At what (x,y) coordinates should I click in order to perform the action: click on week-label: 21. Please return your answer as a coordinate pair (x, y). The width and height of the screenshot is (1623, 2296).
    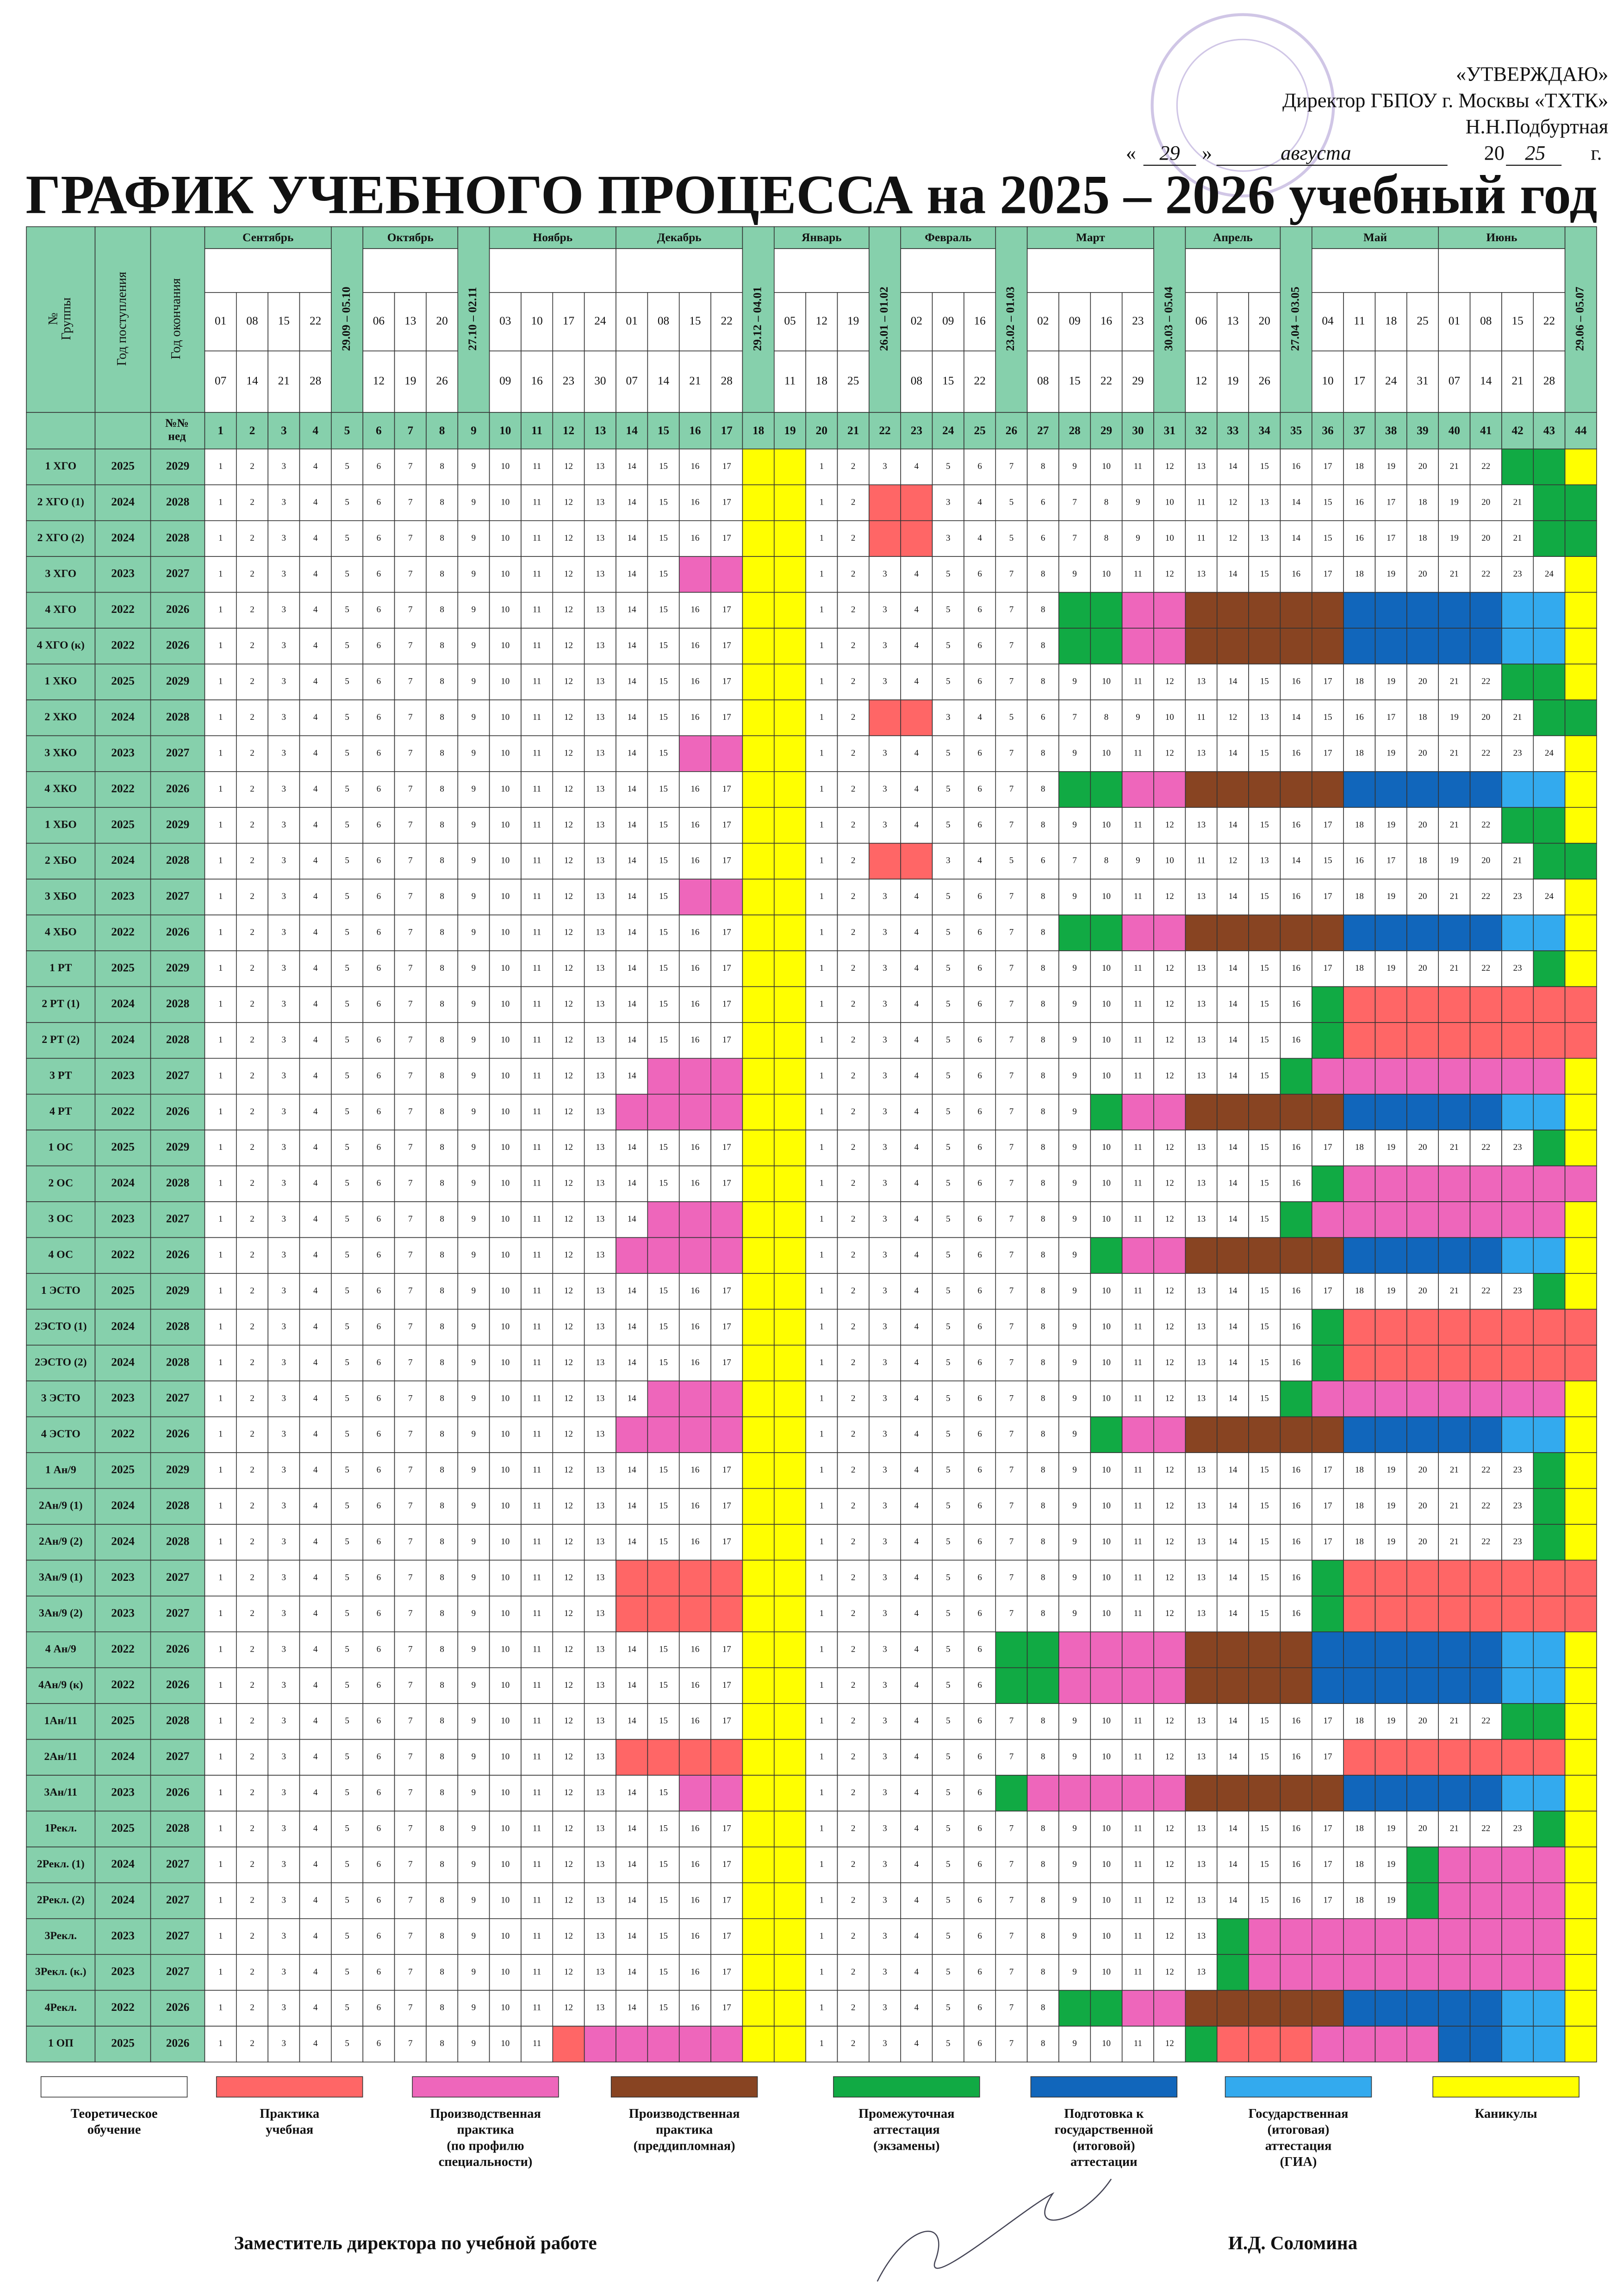
    Looking at the image, I should click on (1454, 1470).